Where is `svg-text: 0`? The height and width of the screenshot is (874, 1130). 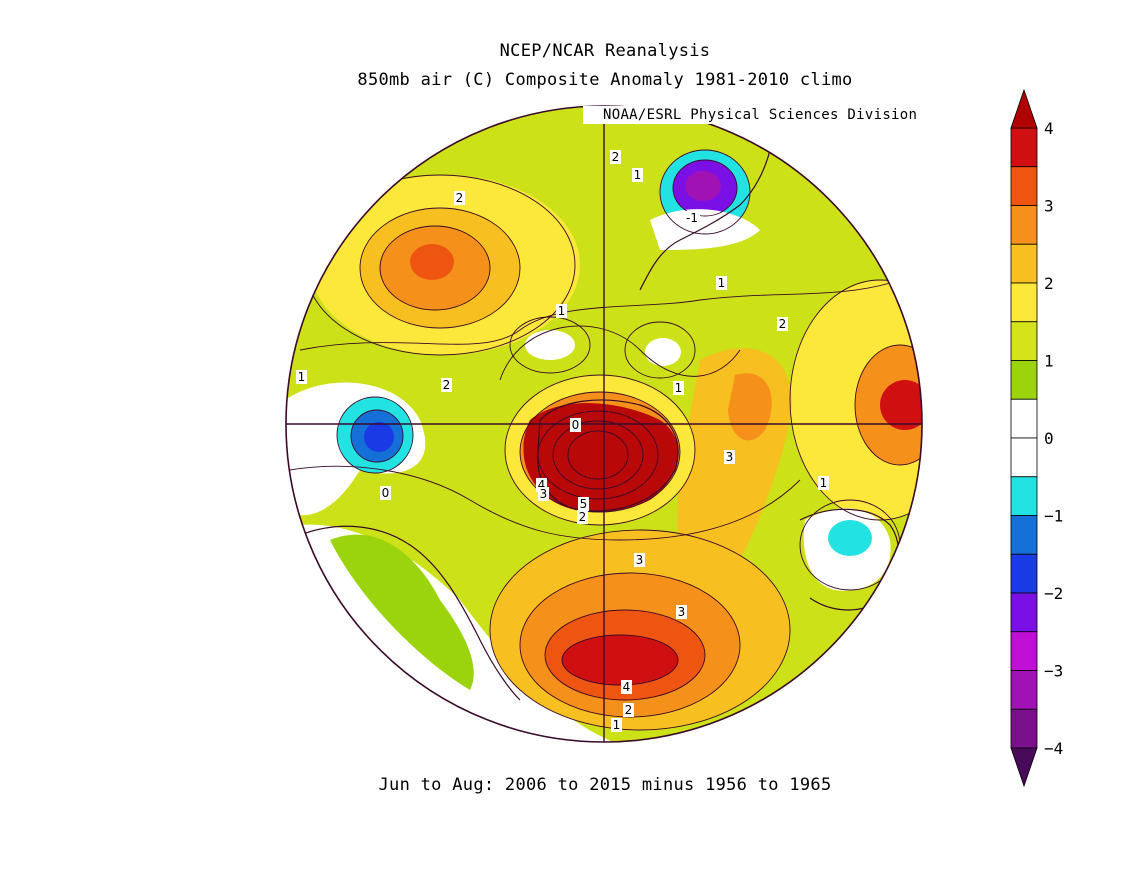 svg-text: 0 is located at coordinates (386, 493).